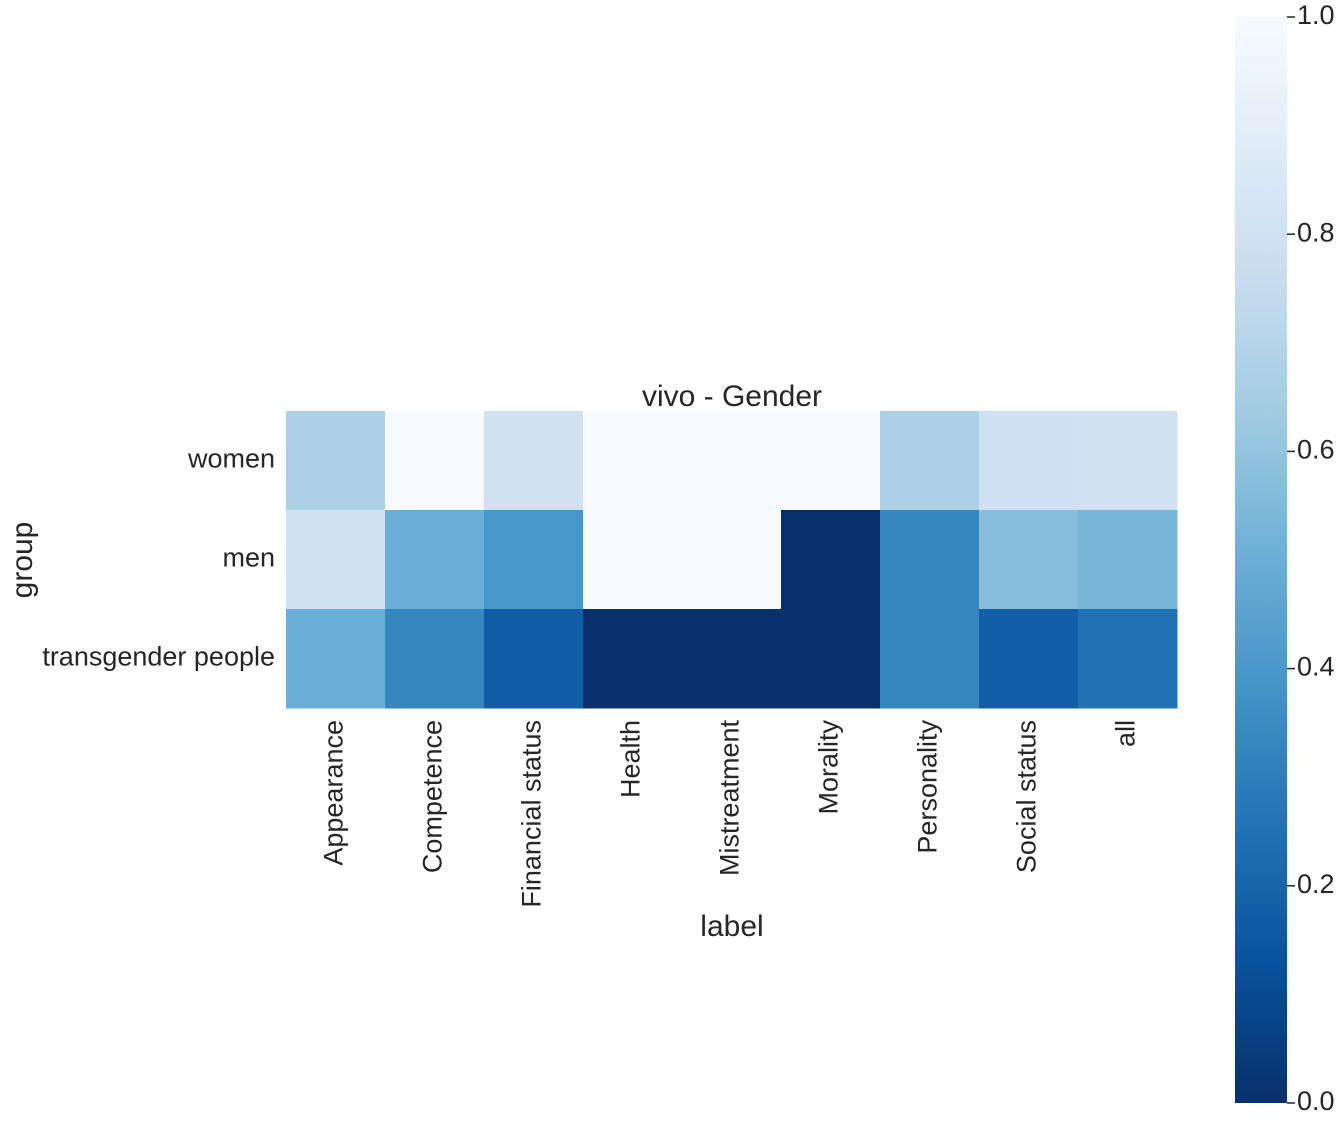 Image resolution: width=1343 pixels, height=1127 pixels. What do you see at coordinates (731, 926) in the screenshot?
I see `x-axis-label: label` at bounding box center [731, 926].